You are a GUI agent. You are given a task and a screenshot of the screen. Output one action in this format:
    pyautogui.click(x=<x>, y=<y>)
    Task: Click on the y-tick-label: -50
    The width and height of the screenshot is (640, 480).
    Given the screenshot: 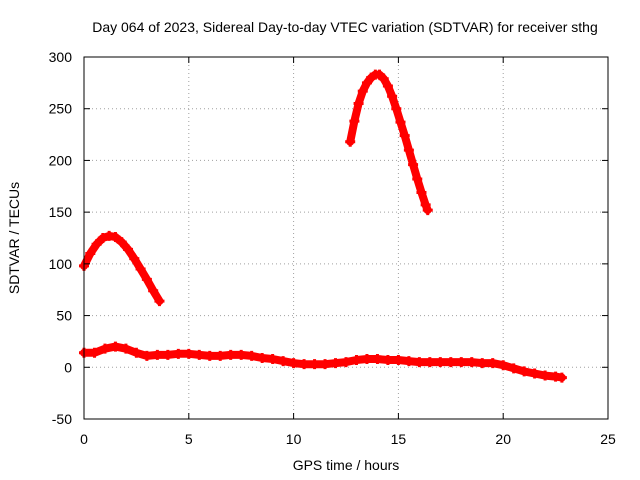 What is the action you would take?
    pyautogui.click(x=62, y=419)
    